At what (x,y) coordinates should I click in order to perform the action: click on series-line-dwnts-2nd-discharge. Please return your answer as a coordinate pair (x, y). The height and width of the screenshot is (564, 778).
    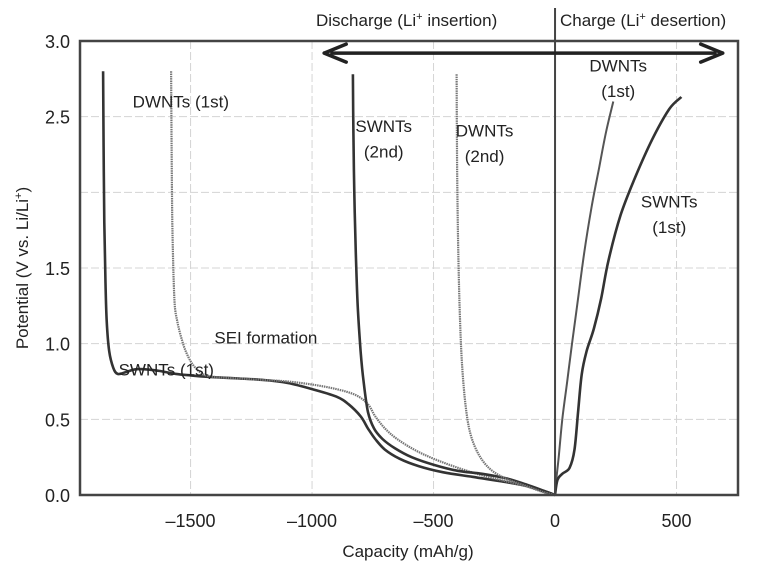
    Looking at the image, I should click on (505, 285).